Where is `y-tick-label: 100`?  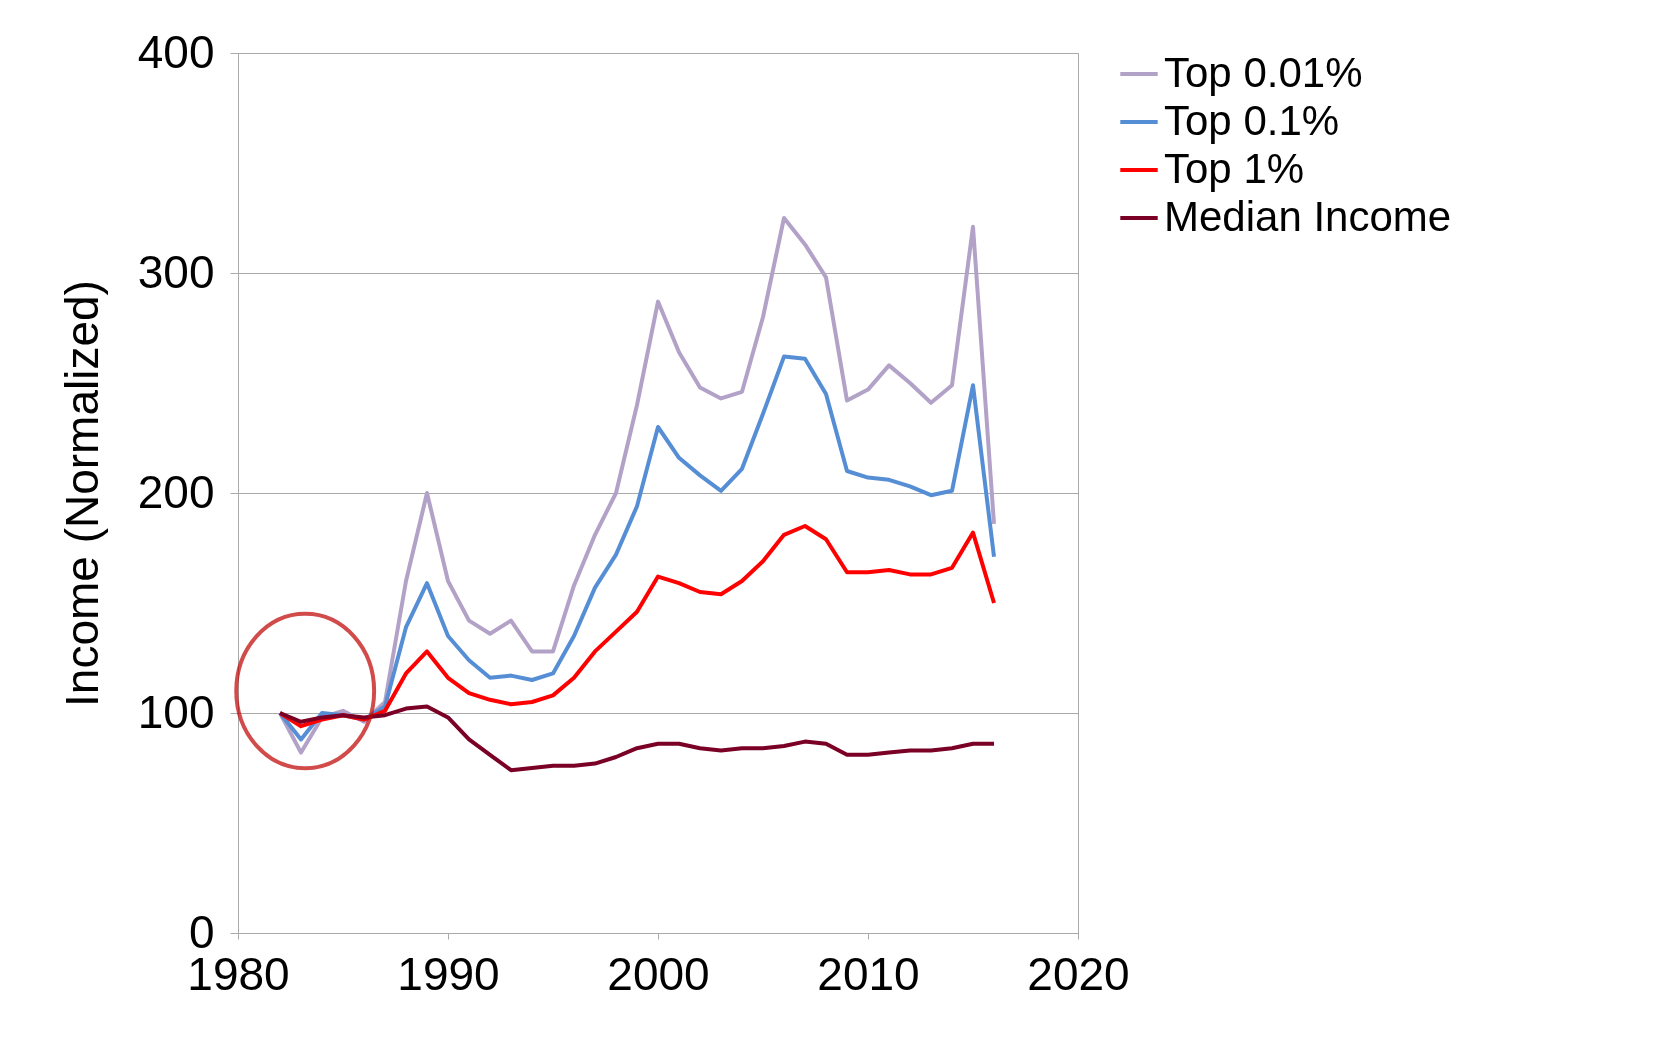
y-tick-label: 100 is located at coordinates (176, 711).